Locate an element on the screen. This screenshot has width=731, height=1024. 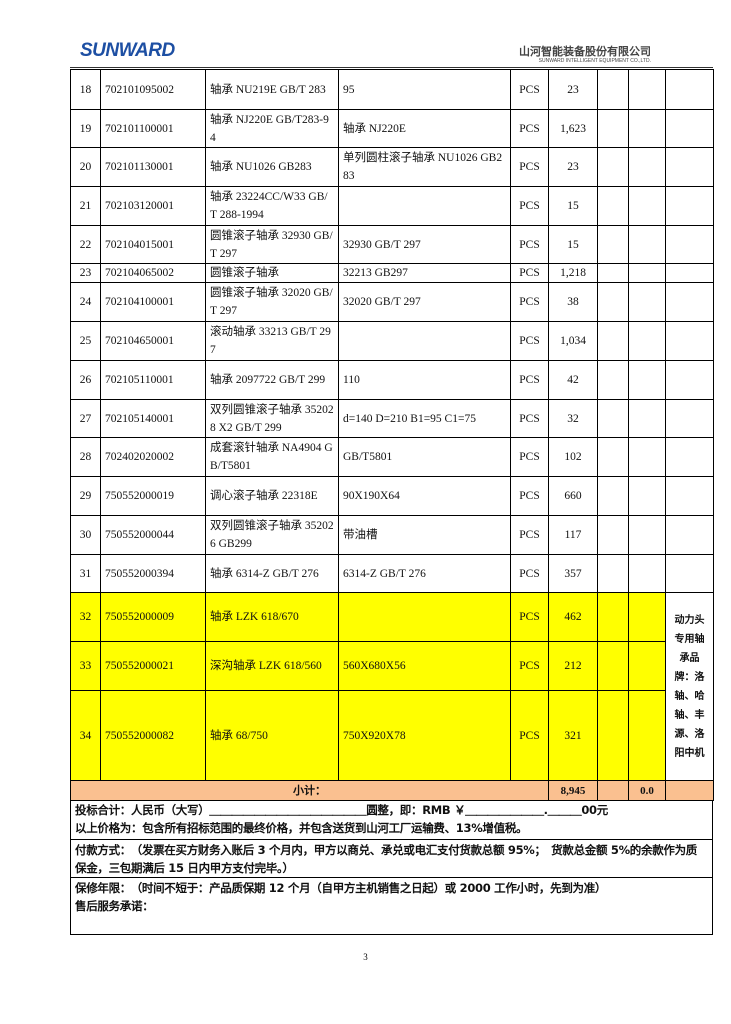
item-code: 702101130001 is located at coordinates (153, 167).